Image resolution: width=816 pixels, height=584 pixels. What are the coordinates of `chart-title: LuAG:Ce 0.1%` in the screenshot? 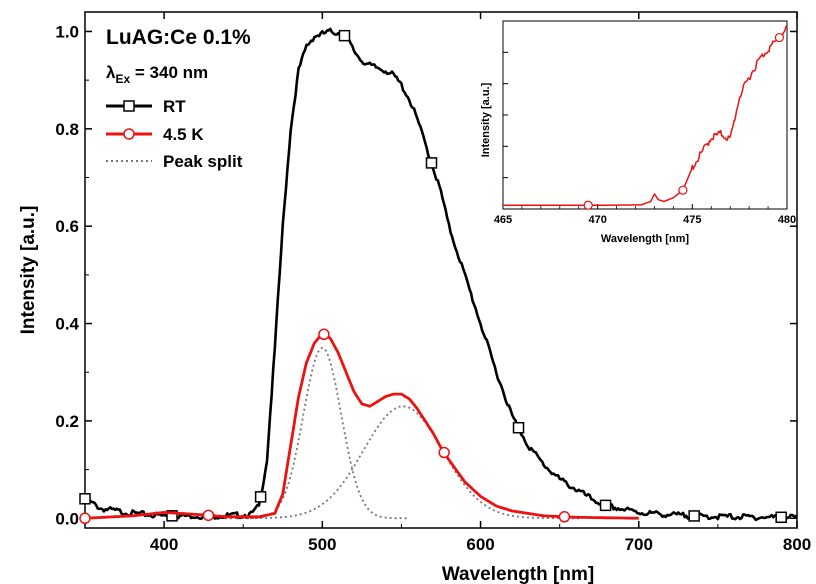 It's located at (178, 37).